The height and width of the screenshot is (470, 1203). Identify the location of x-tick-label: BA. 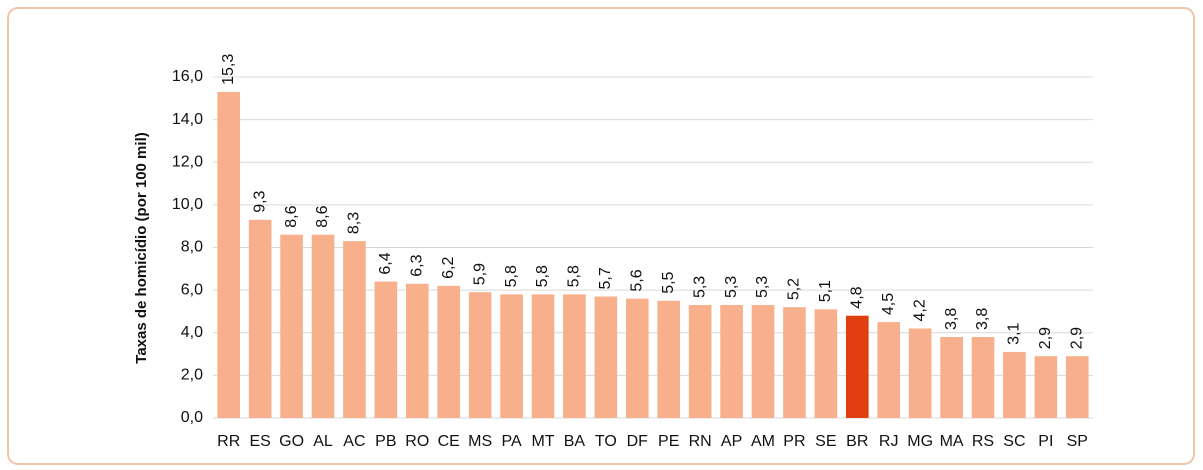
(575, 441).